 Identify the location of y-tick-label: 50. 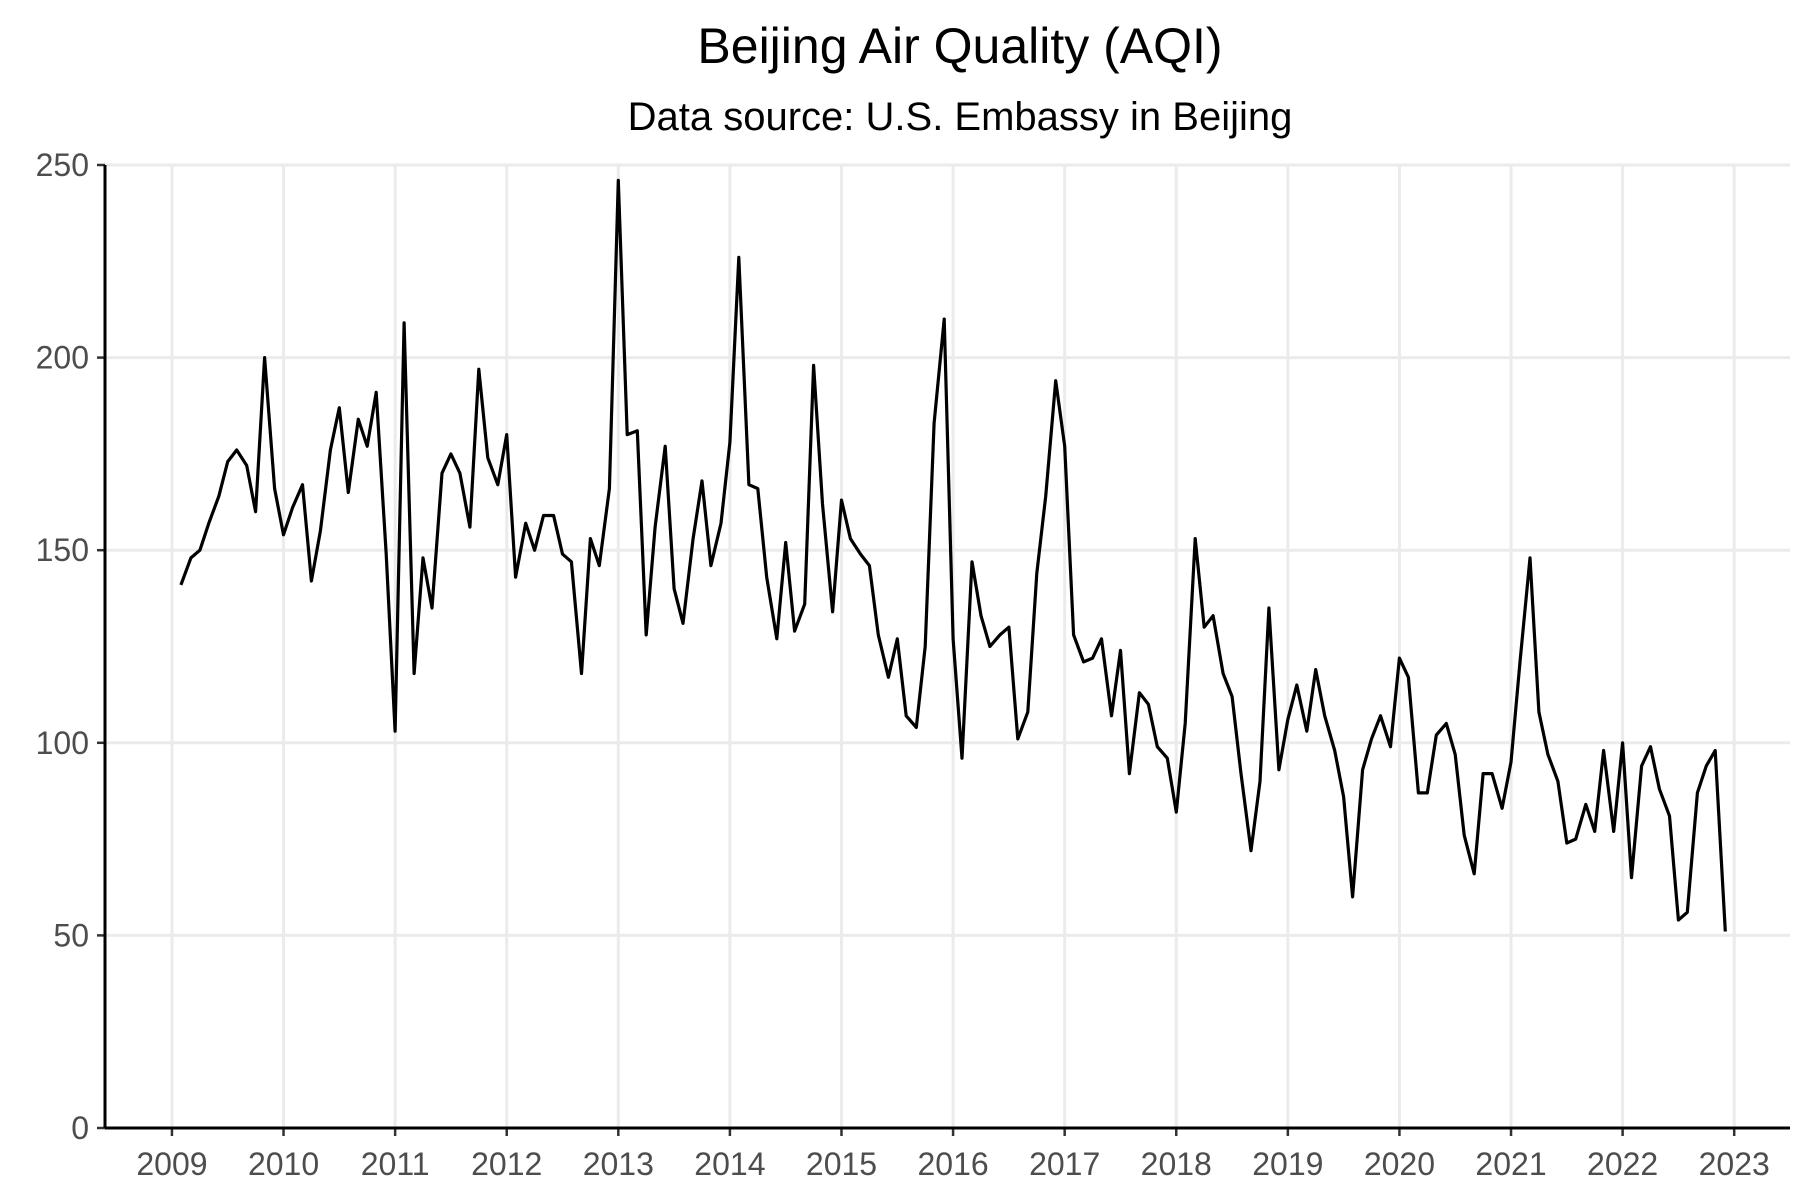
(71, 935).